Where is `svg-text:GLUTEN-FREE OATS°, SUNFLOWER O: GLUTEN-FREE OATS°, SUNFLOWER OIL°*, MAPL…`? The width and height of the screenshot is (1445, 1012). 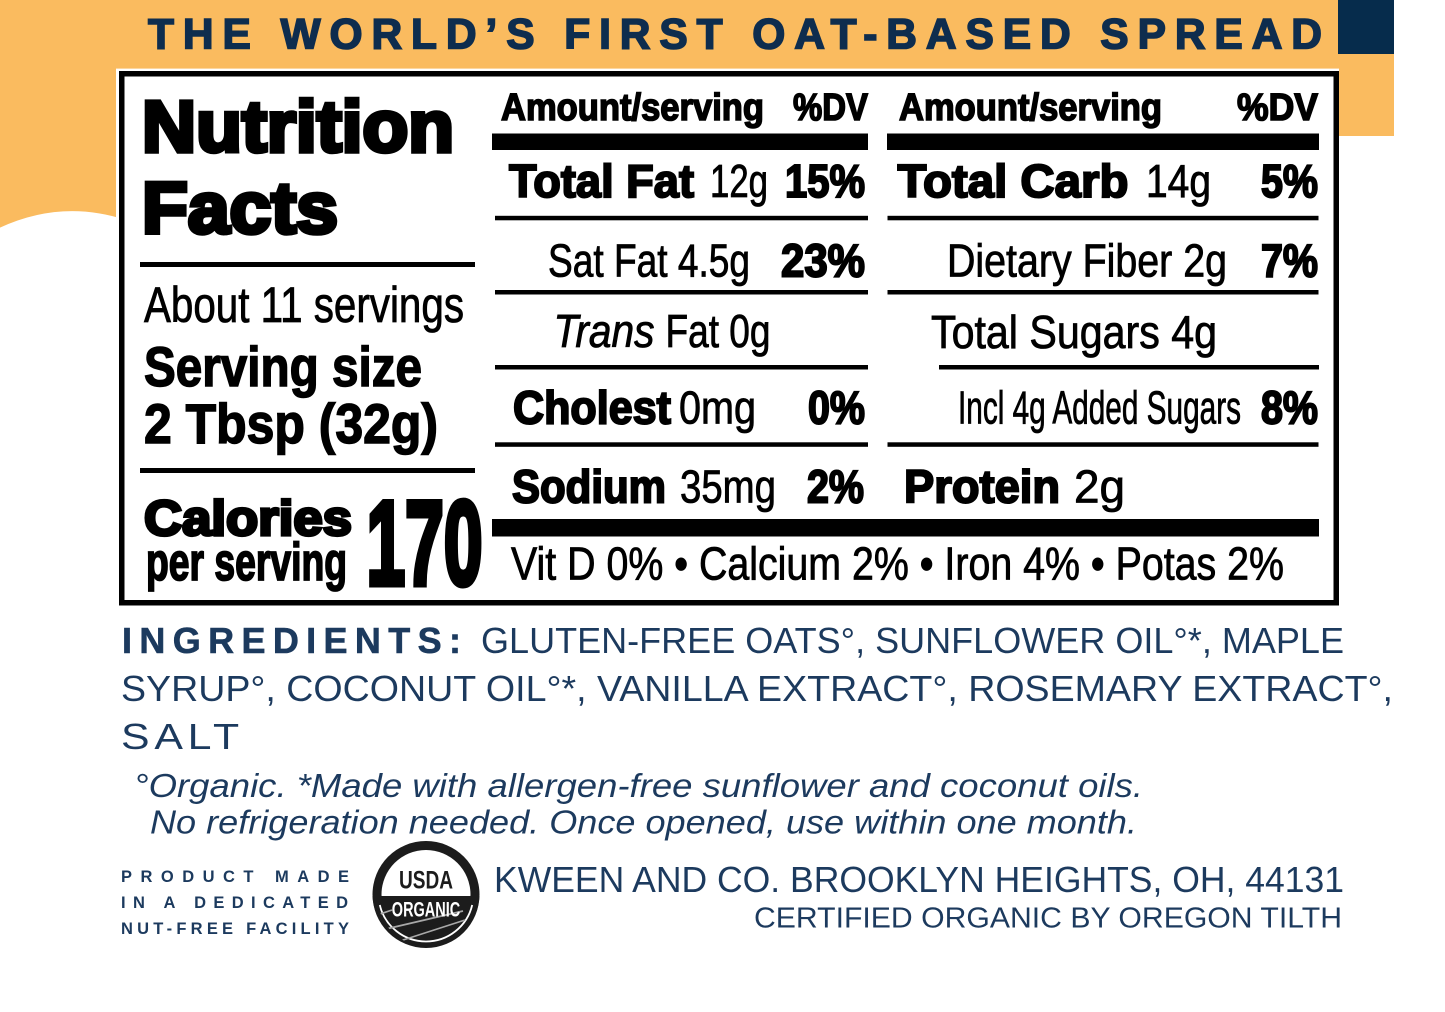 svg-text:GLUTEN-FREE OATS°, SUNFLOWER O: GLUTEN-FREE OATS°, SUNFLOWER OIL°*, MAPL… is located at coordinates (912, 640).